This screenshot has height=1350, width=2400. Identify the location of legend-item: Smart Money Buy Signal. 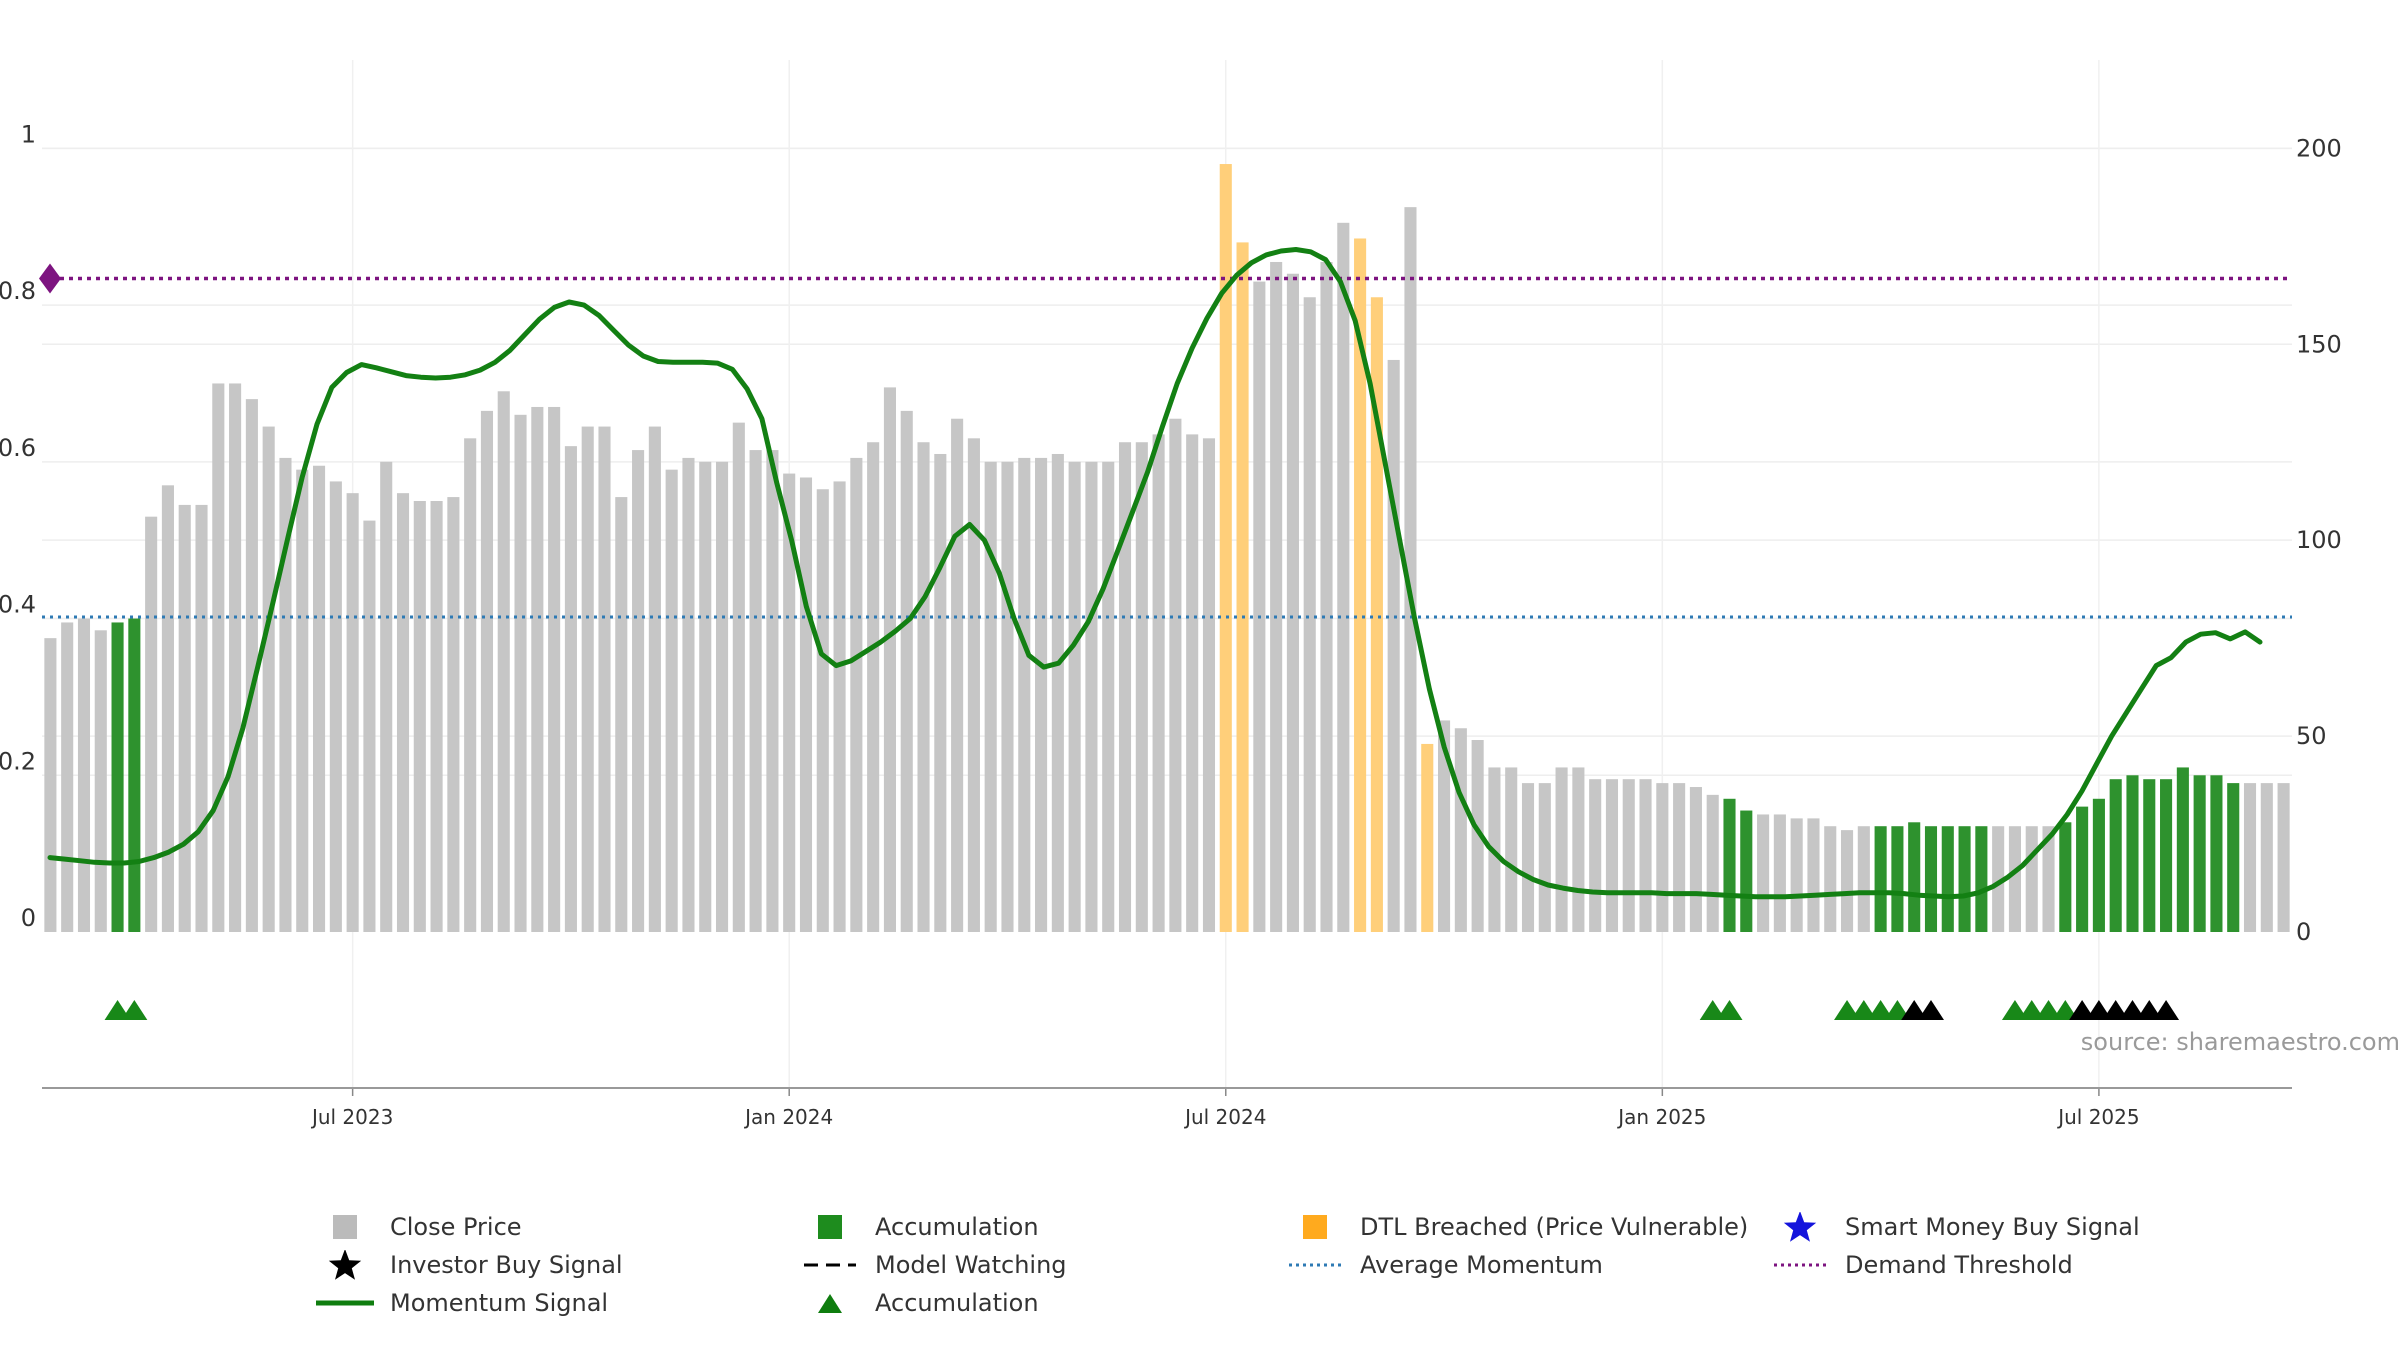
(1977, 1227).